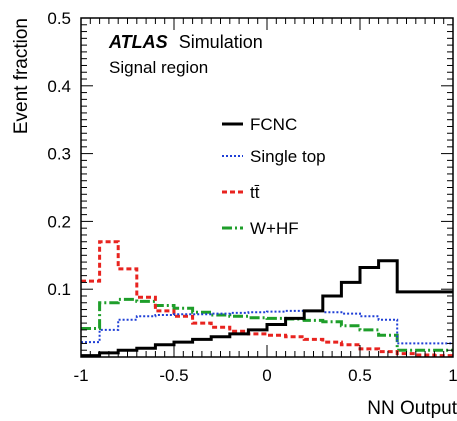 This screenshot has height=421, width=457. What do you see at coordinates (158, 67) in the screenshot?
I see `region-label: Signal region` at bounding box center [158, 67].